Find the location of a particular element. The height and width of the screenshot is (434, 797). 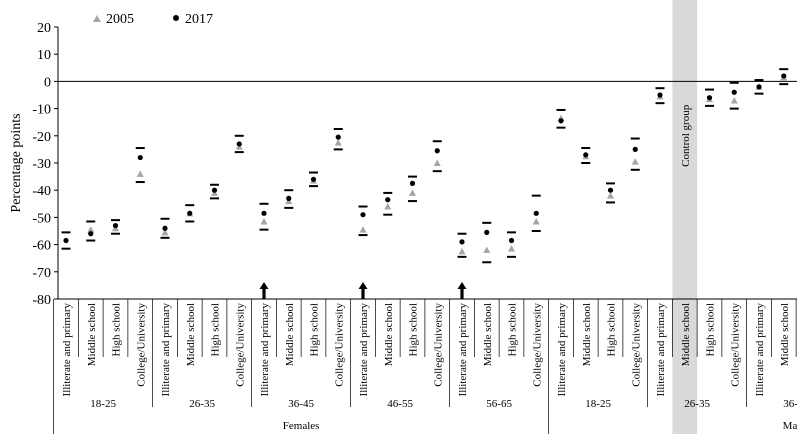

sex-group-label: Females is located at coordinates (301, 426).